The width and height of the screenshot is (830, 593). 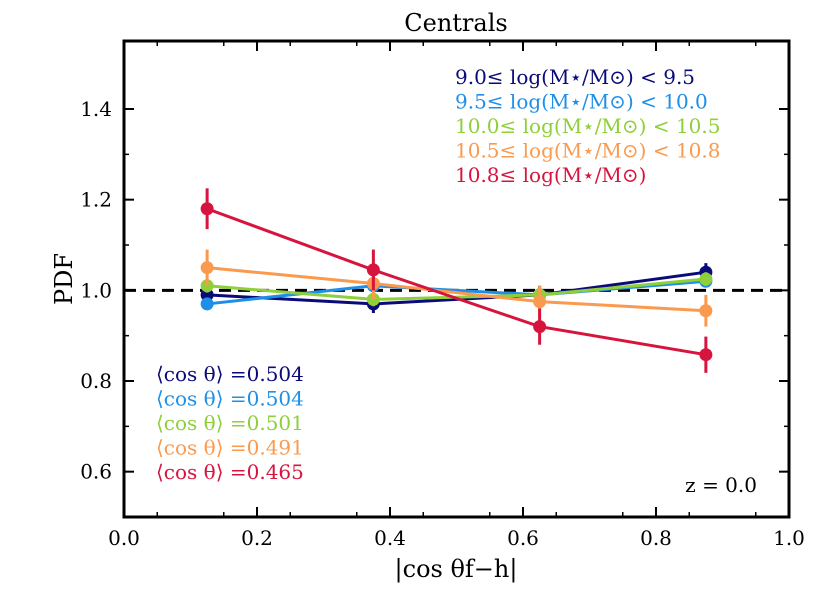 I want to click on y-tick-label: 1.2, so click(x=96, y=200).